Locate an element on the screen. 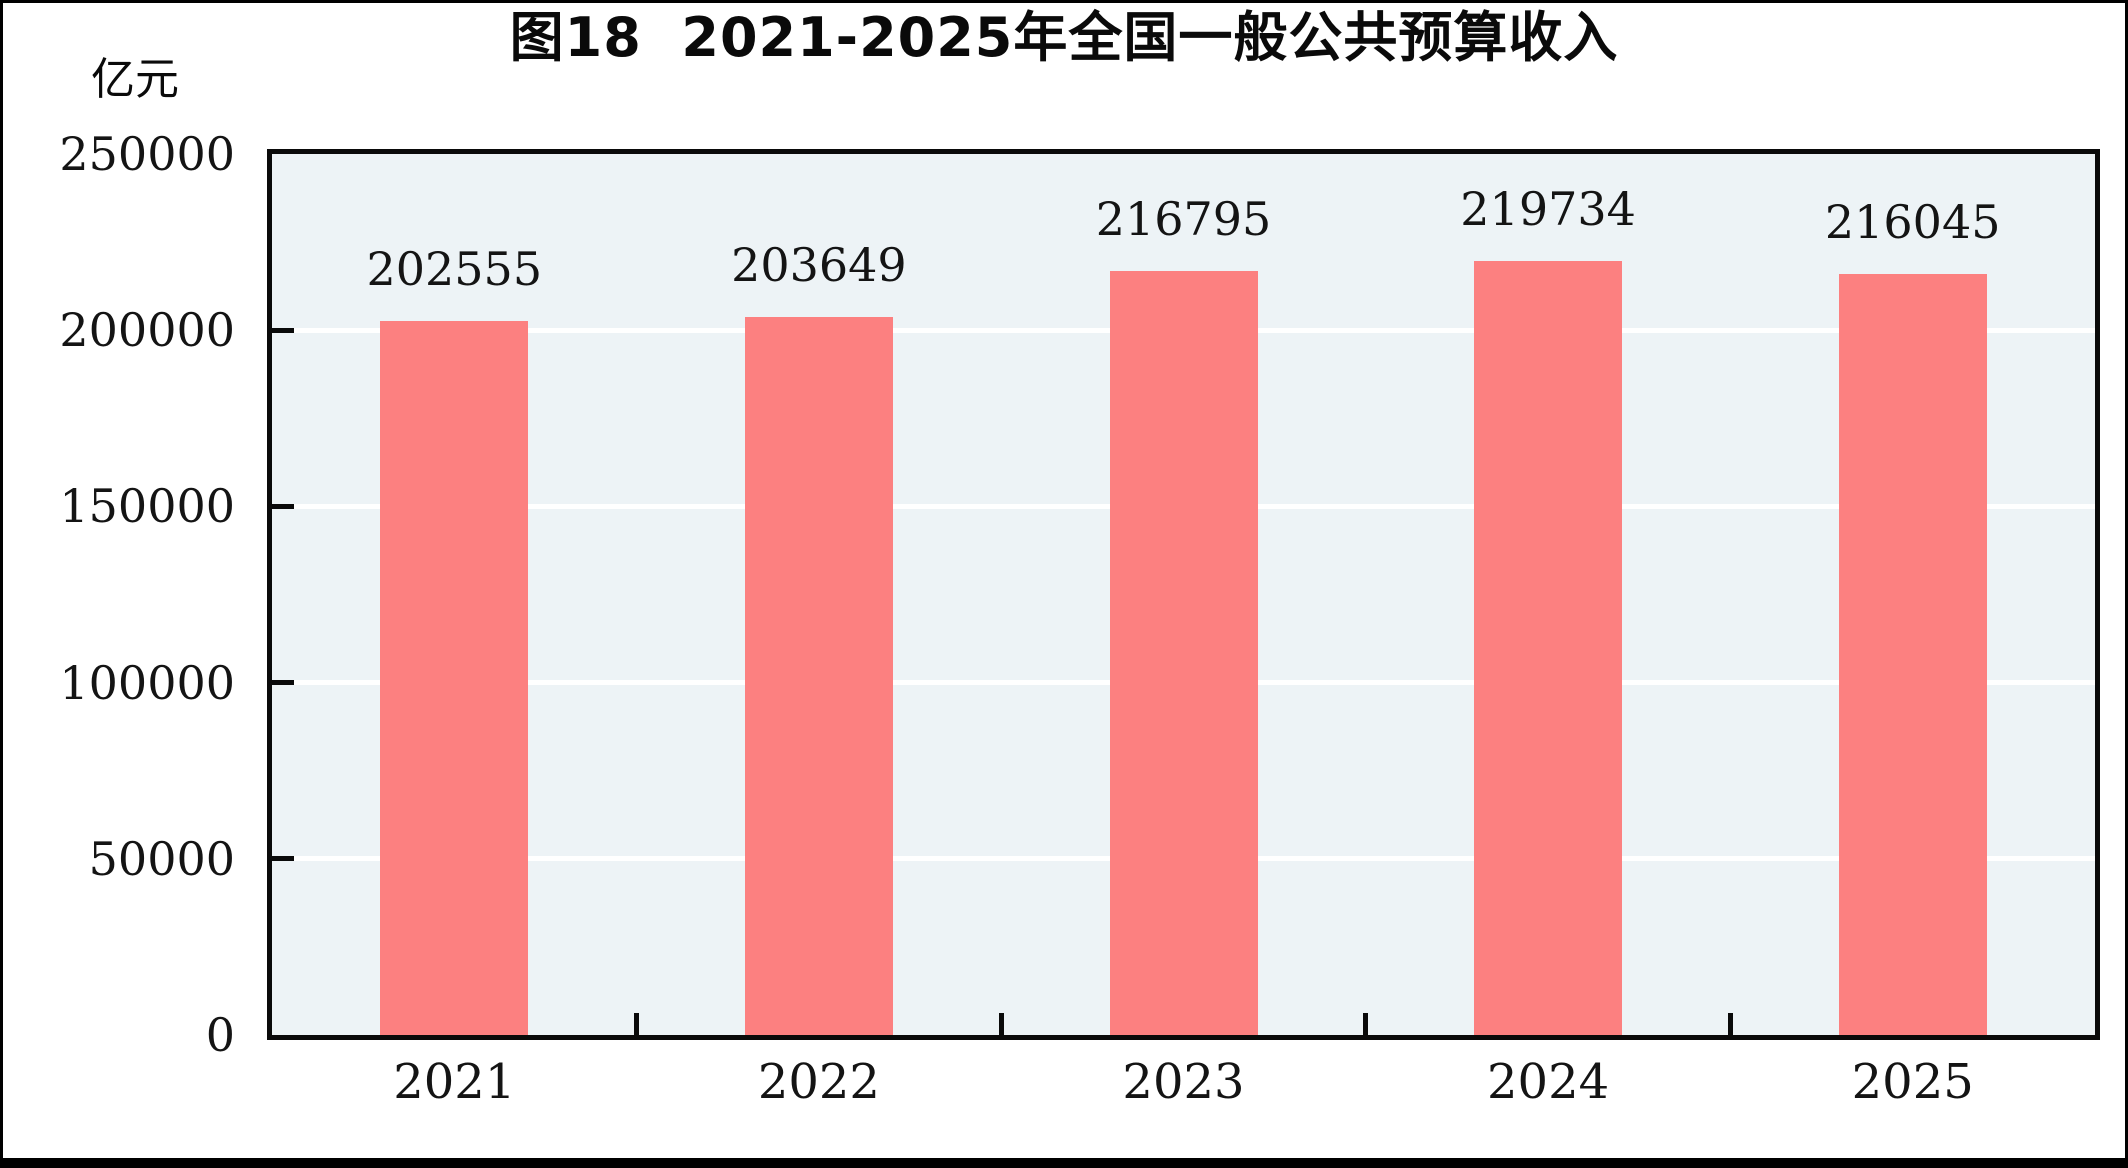 The image size is (2128, 1168). x-axis-tick-label: 2024 is located at coordinates (1548, 1082).